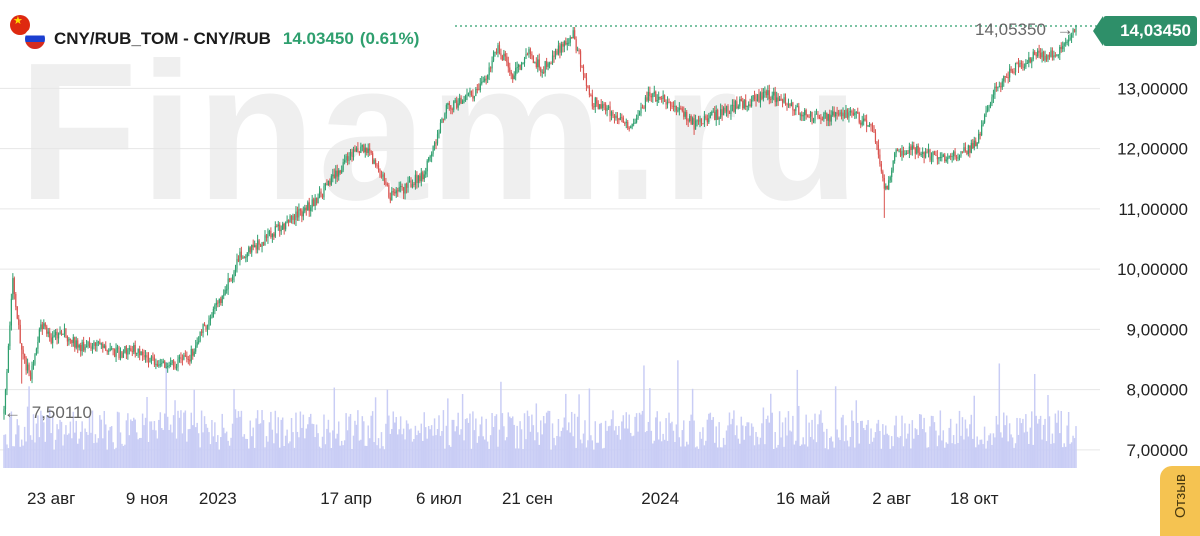  I want to click on x-tick-label: 17 апр, so click(346, 498).